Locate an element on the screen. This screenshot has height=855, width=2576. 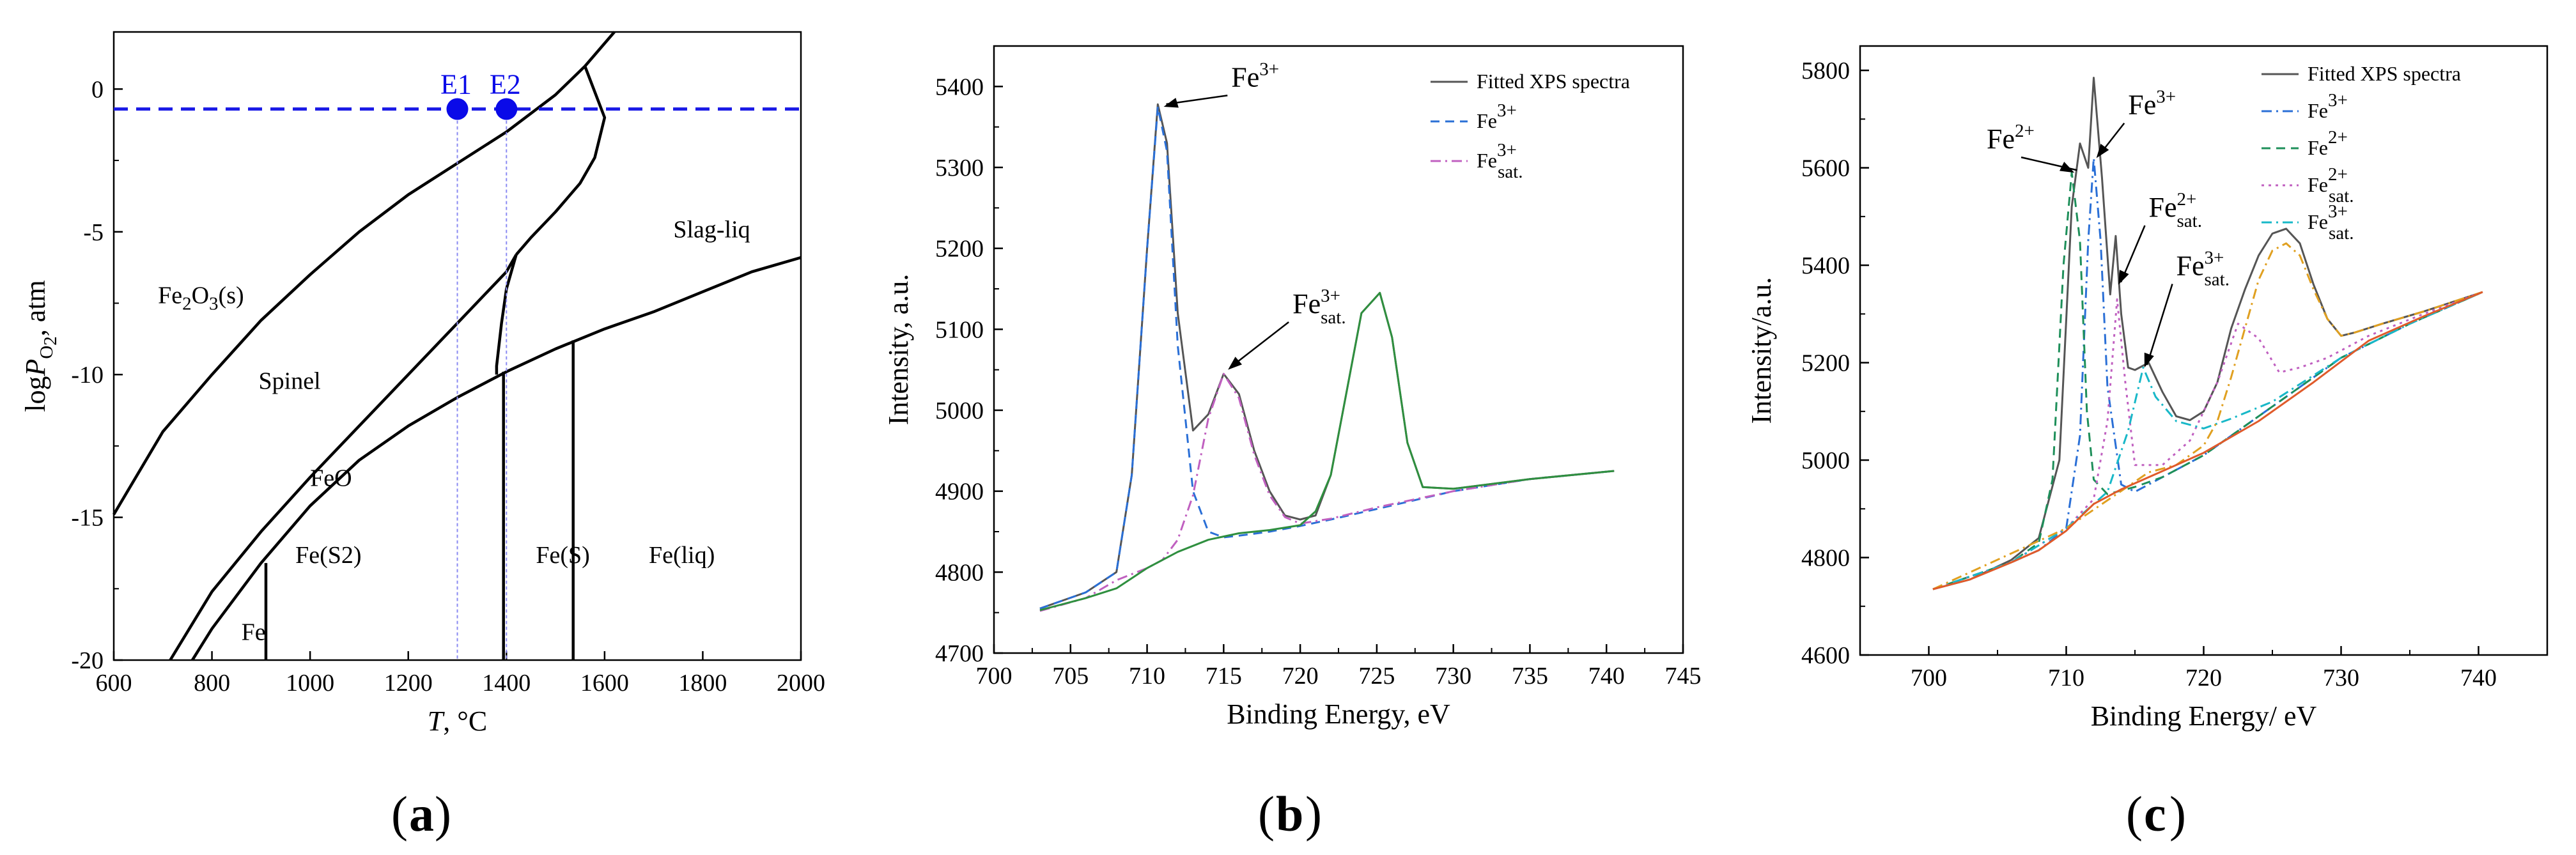
phase-boundary-spinel-feo is located at coordinates (343, 457).